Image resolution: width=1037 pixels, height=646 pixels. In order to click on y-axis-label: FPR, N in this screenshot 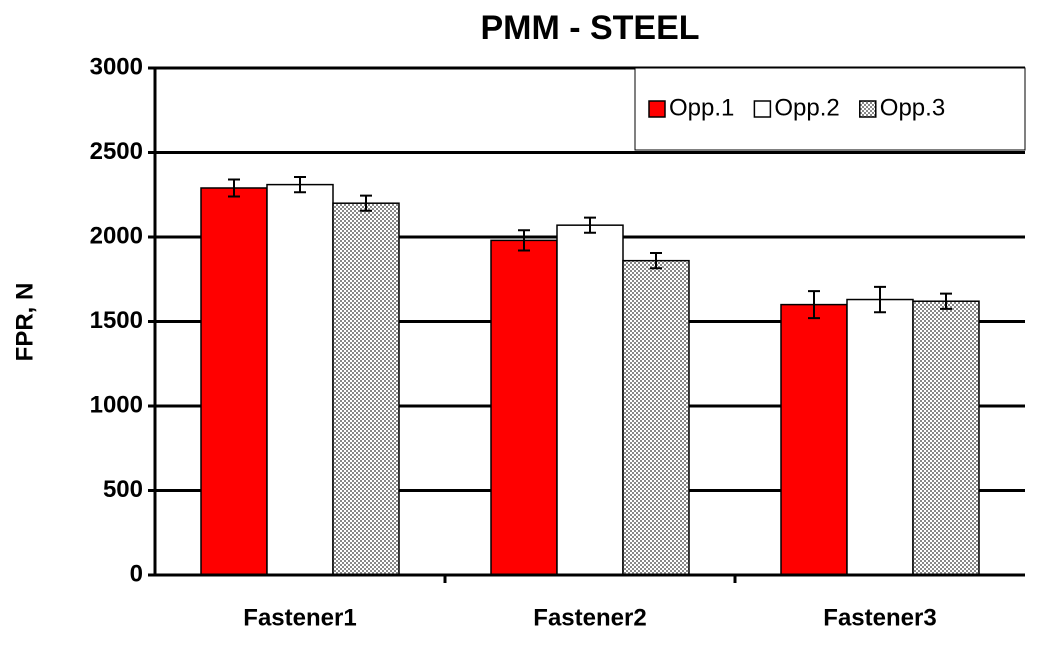, I will do `click(24, 322)`.